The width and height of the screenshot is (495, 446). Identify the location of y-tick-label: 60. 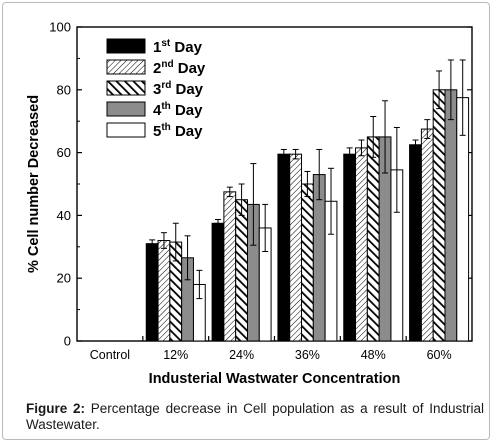
(64, 152).